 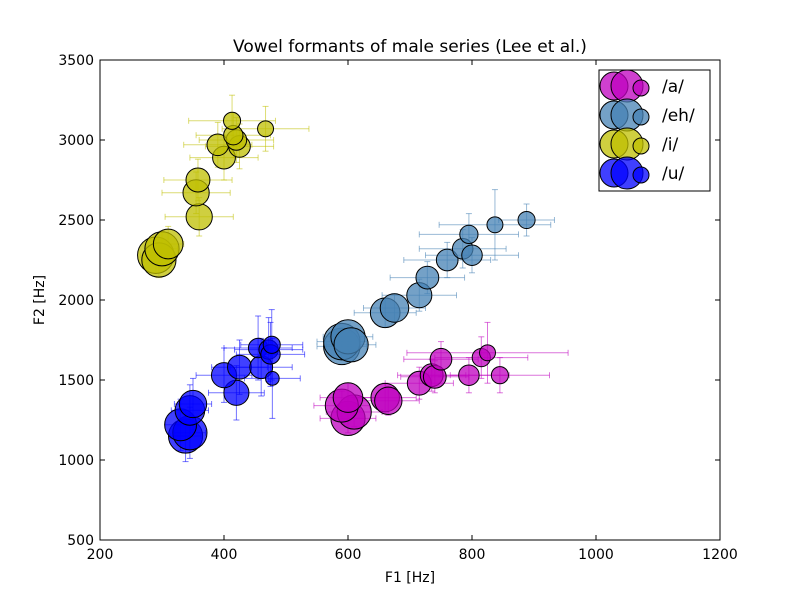 I want to click on legend-label: /eh/, so click(x=678, y=116).